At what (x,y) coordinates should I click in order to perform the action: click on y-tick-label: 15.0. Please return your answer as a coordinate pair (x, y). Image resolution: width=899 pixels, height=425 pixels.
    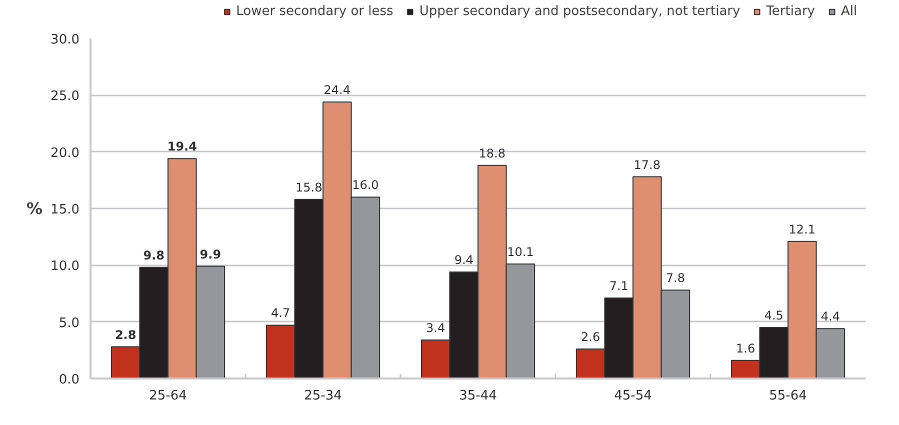
    Looking at the image, I should click on (65, 210).